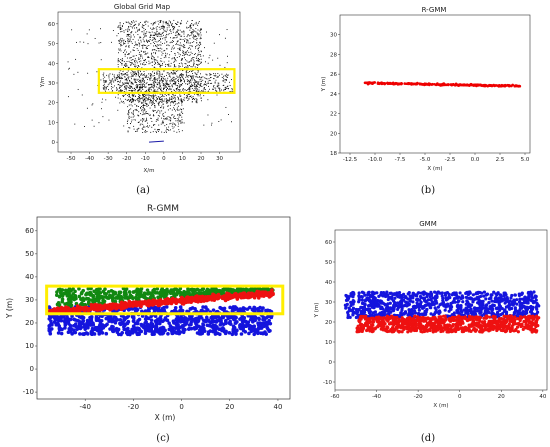 The image size is (550, 447). Describe the element at coordinates (43, 83) in the screenshot. I see `panel-a-y-label: Y/m` at that location.